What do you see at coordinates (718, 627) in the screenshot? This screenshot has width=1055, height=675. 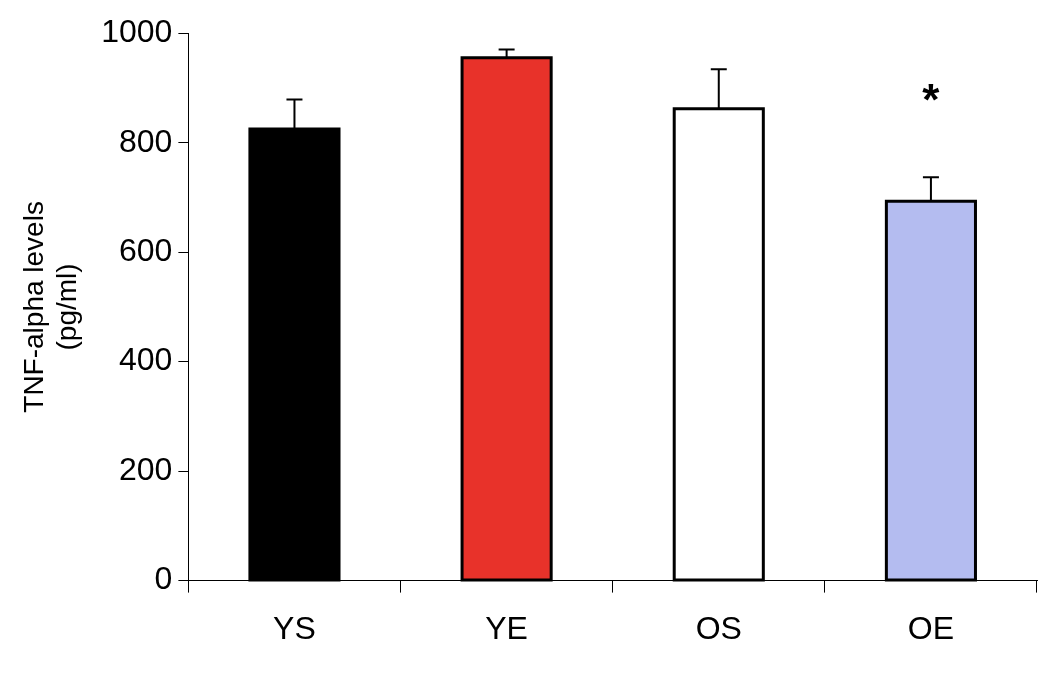 I see `x-tick-label: OS` at bounding box center [718, 627].